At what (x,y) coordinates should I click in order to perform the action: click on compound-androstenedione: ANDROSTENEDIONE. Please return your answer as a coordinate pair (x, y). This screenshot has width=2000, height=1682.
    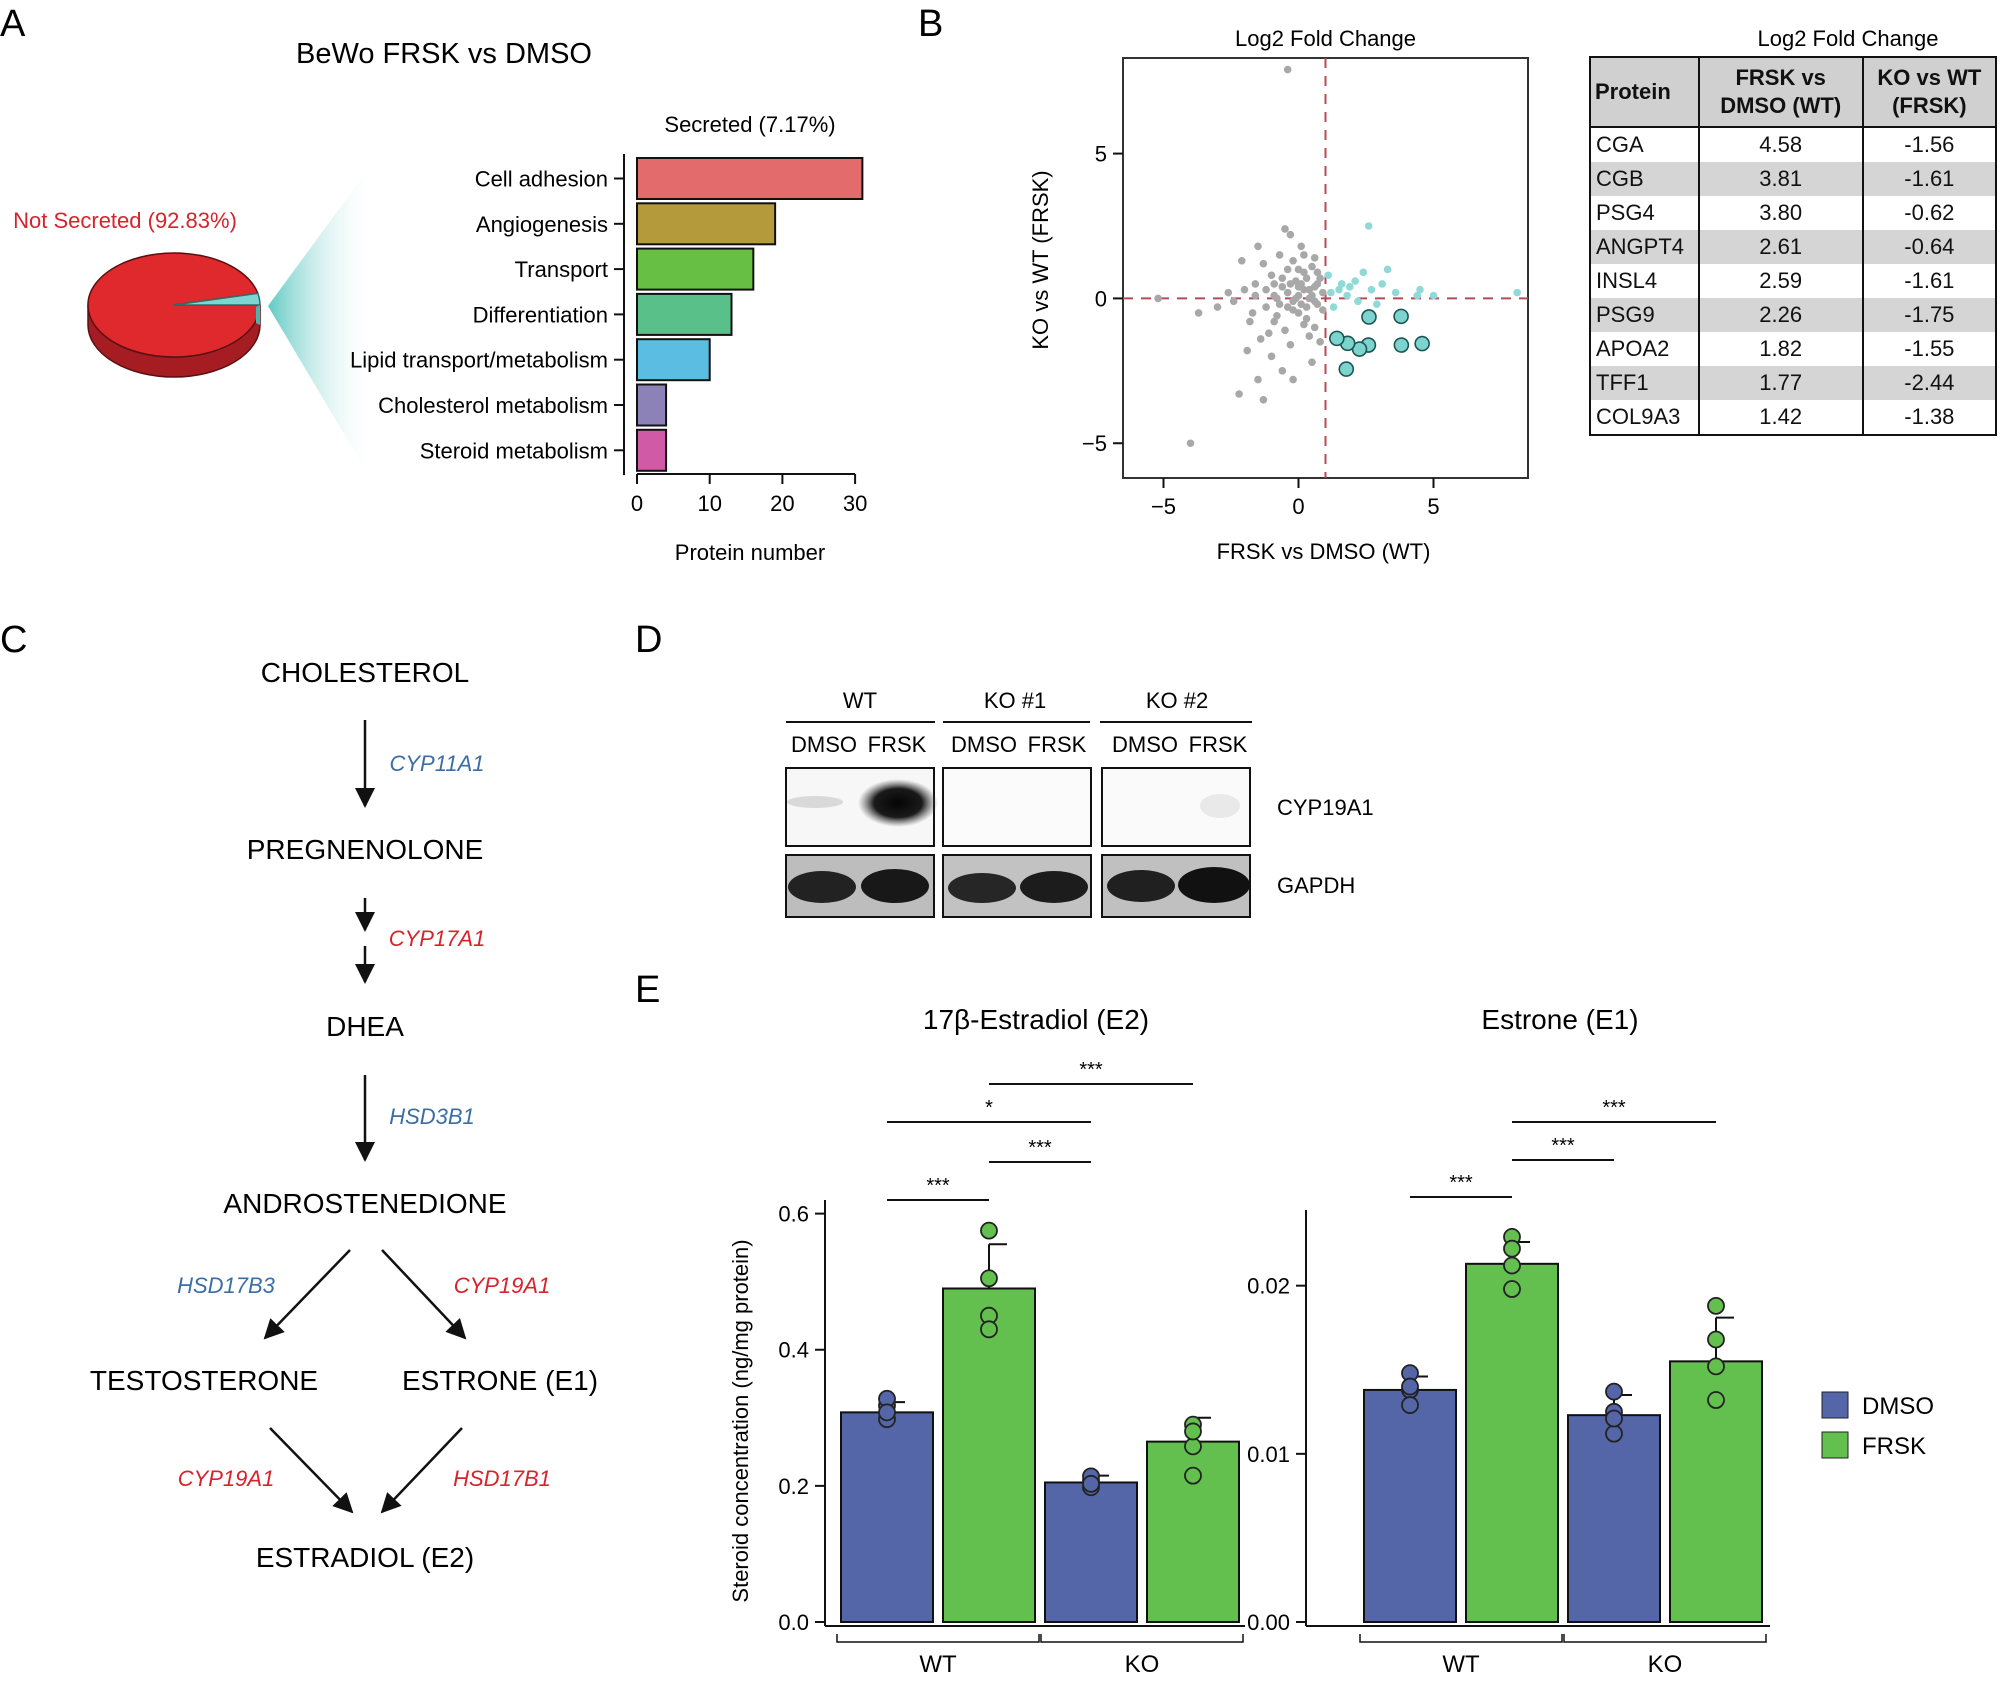
    Looking at the image, I should click on (364, 1203).